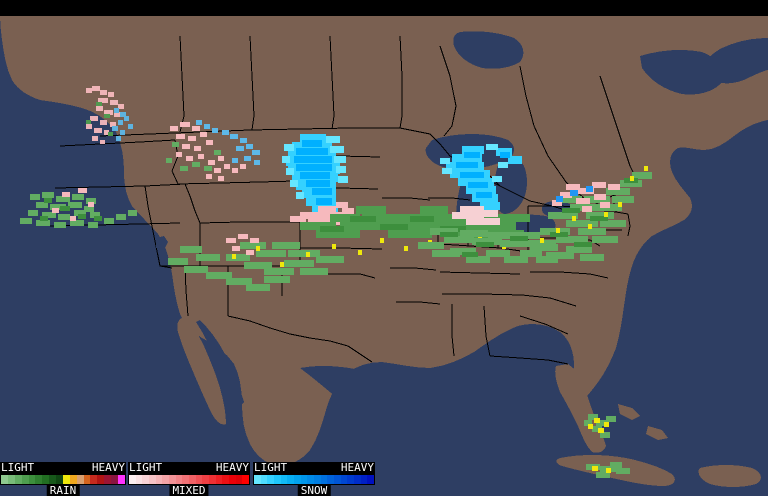 The height and width of the screenshot is (496, 768). I want to click on legend-gradient-mixed, so click(189, 479).